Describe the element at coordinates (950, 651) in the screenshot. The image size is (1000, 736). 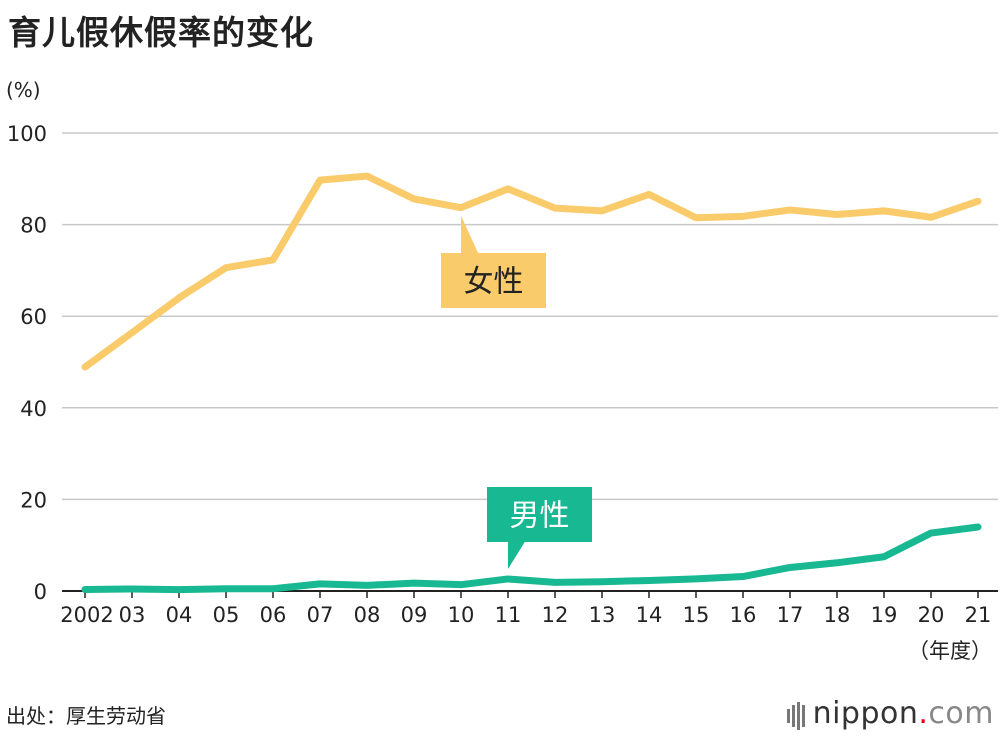
I see `x-axis-label: （年度）` at that location.